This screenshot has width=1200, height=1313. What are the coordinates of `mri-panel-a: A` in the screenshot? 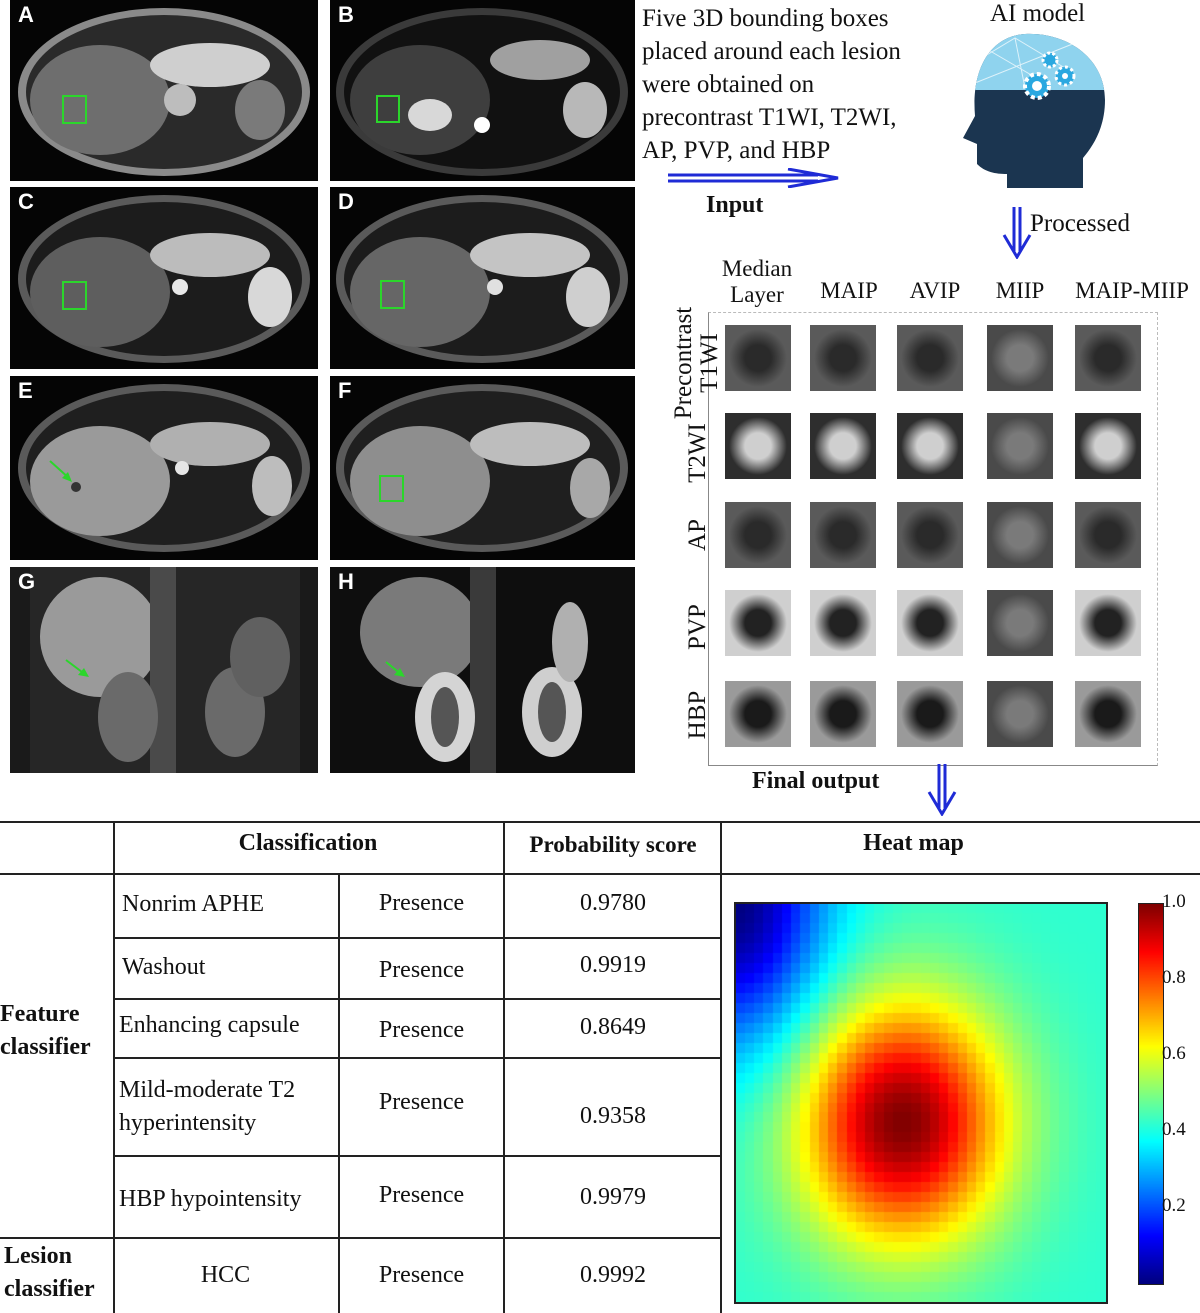 It's located at (164, 90).